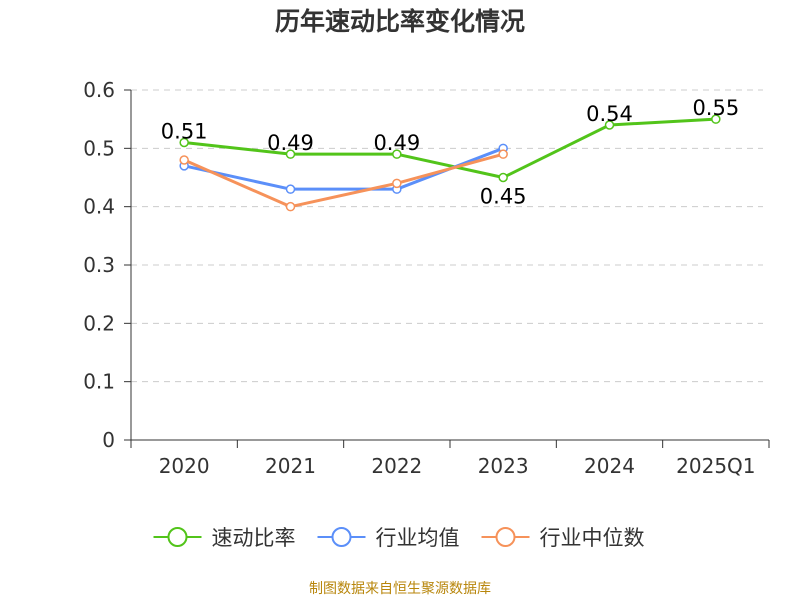  Describe the element at coordinates (184, 466) in the screenshot. I see `x-tick-label: 2020` at that location.